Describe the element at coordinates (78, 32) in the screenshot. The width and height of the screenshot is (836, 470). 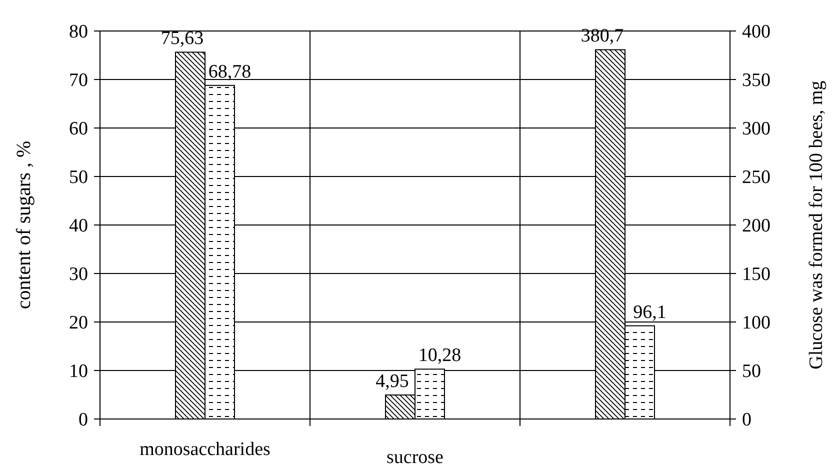
I see `y-tick-label: 80` at that location.